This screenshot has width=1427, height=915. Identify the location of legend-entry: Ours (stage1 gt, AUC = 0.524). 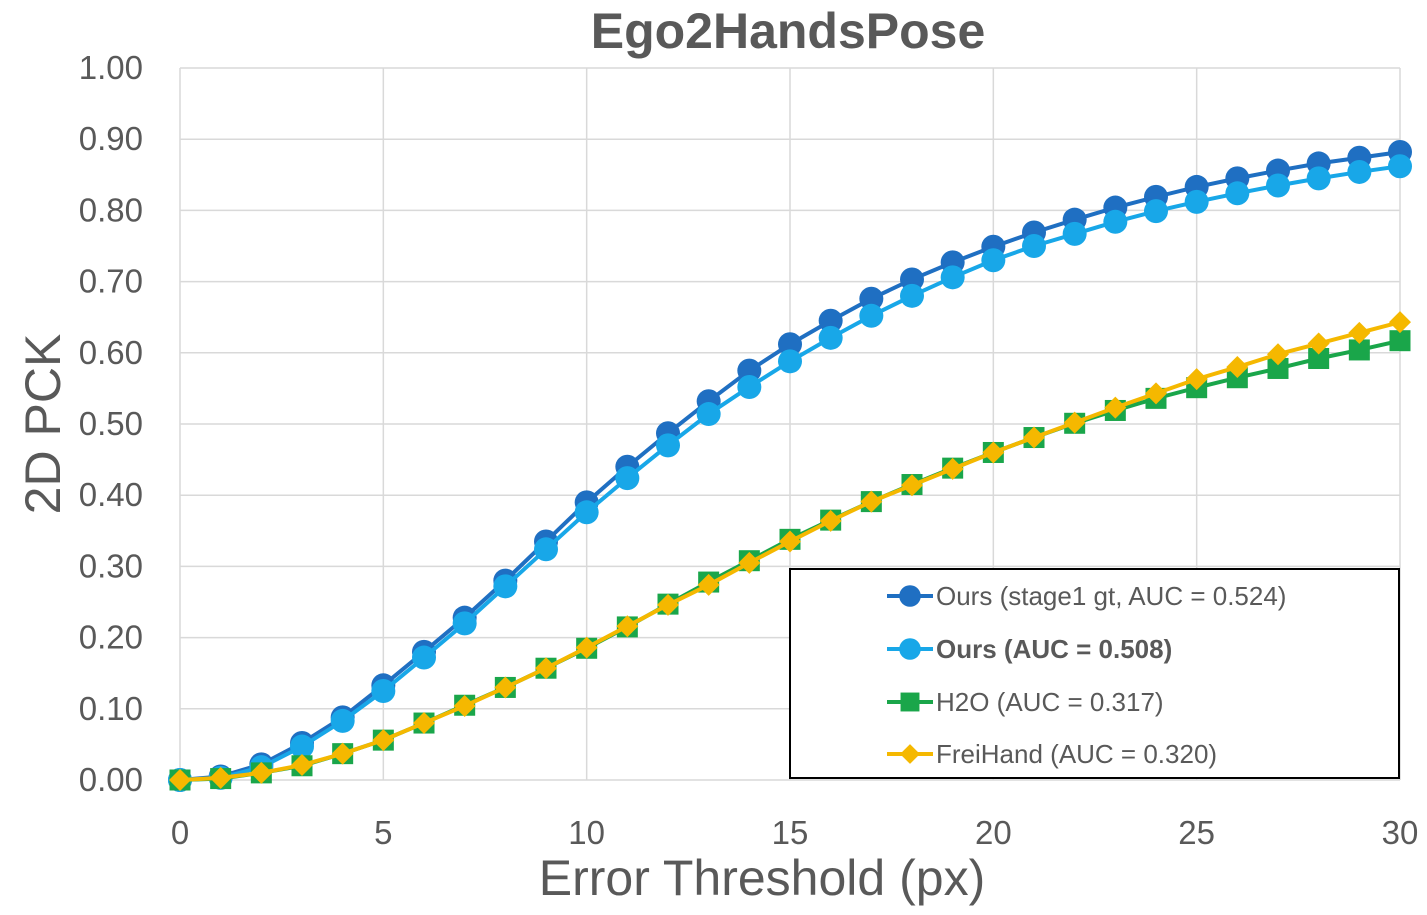
(1086, 596).